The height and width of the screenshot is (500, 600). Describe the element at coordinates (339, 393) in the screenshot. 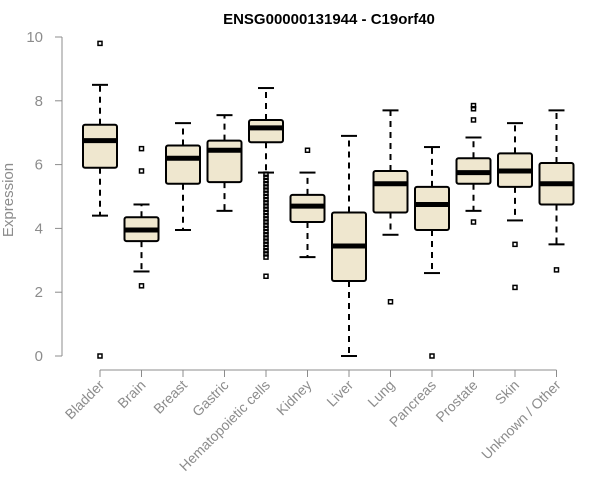

I see `x-tick-label: Liver` at that location.